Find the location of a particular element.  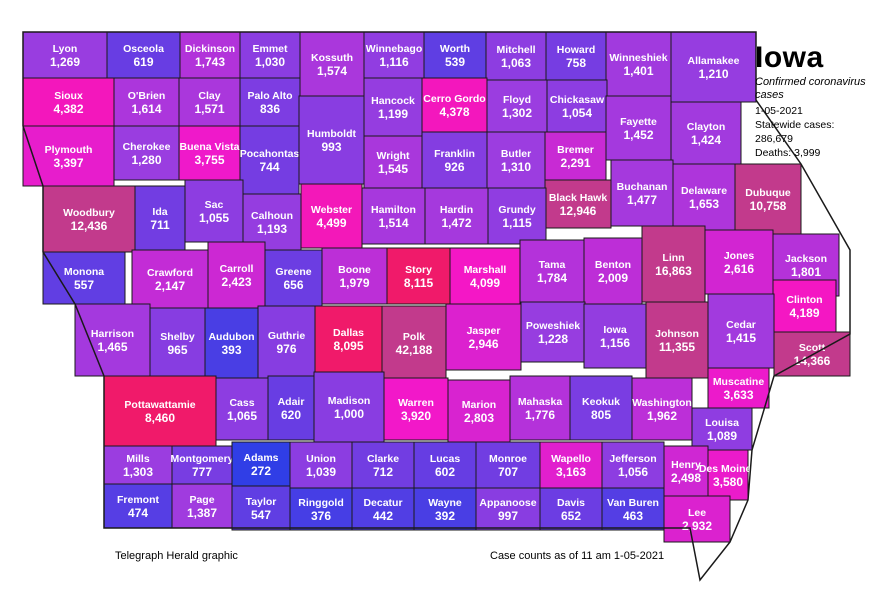

county-case-count: 976 is located at coordinates (286, 349).